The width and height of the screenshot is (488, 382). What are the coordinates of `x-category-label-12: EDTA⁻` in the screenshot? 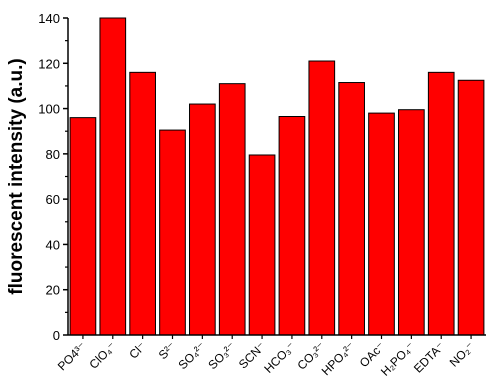 It's located at (429, 357).